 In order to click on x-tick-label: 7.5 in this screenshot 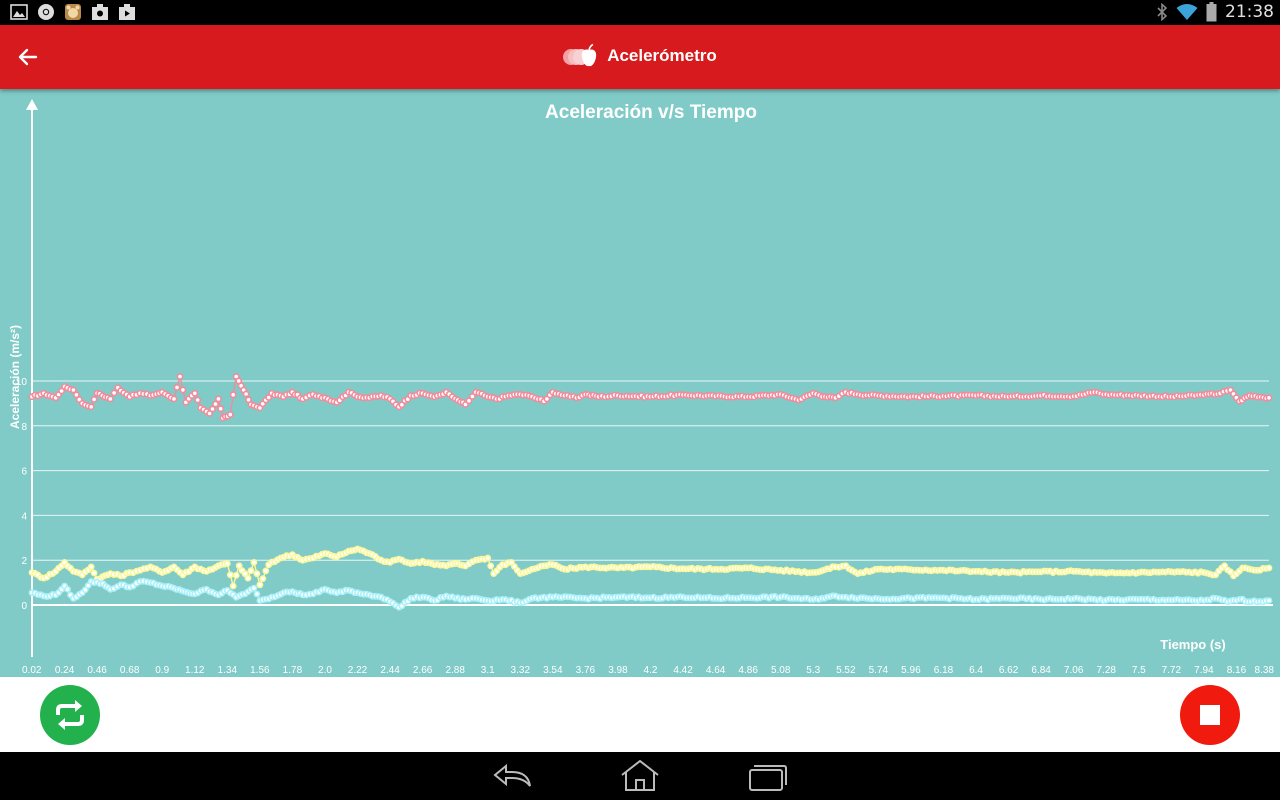, I will do `click(1139, 670)`.